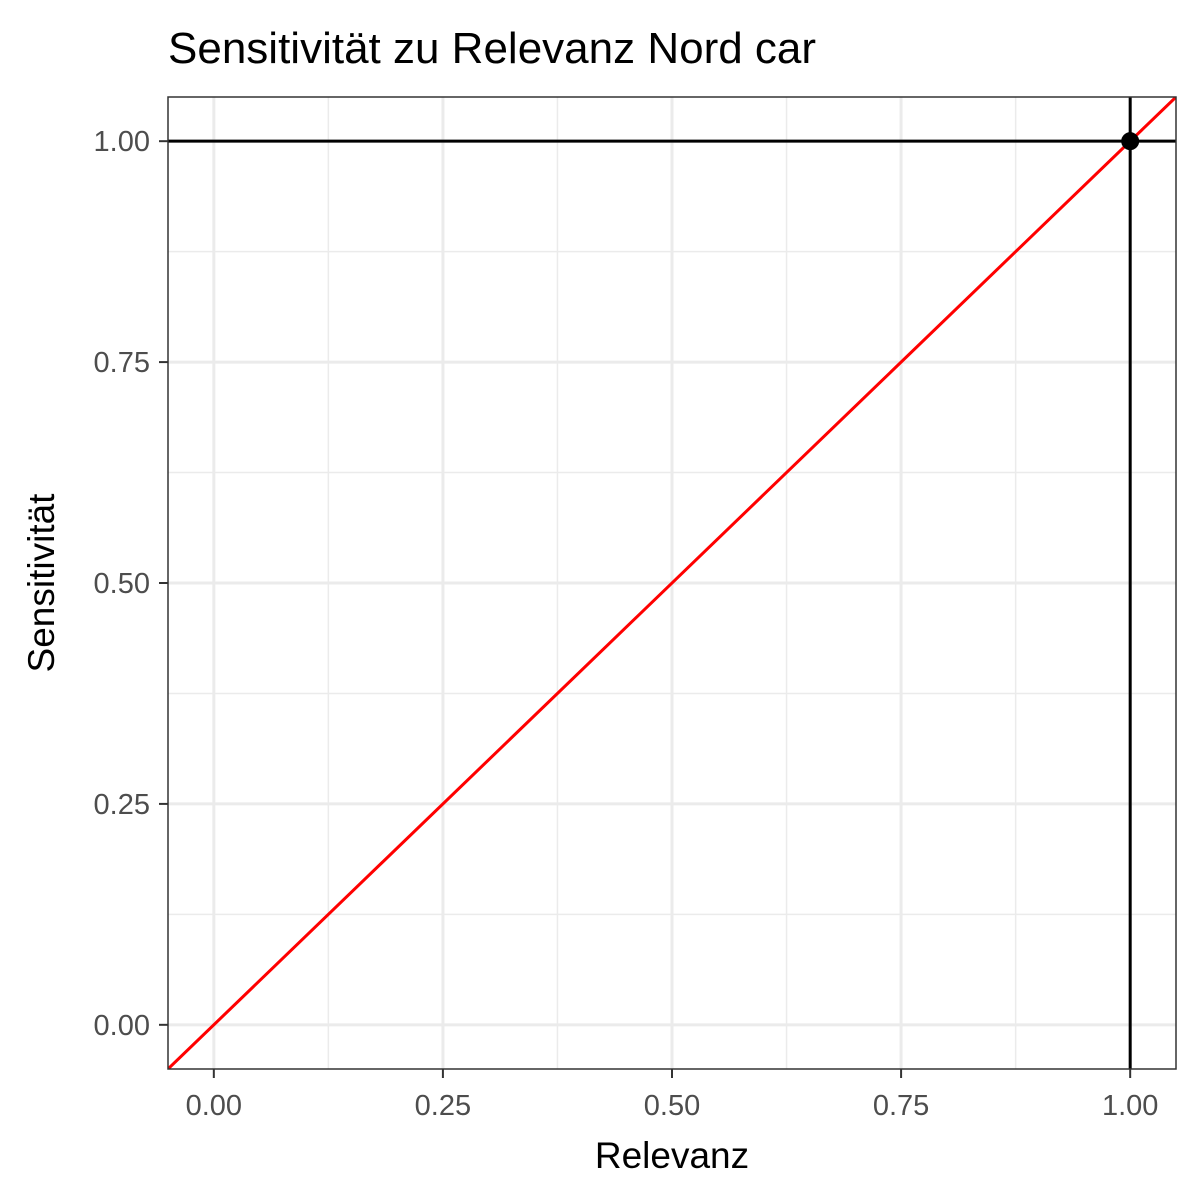  What do you see at coordinates (1130, 1106) in the screenshot?
I see `x-tick-label: 1.00` at bounding box center [1130, 1106].